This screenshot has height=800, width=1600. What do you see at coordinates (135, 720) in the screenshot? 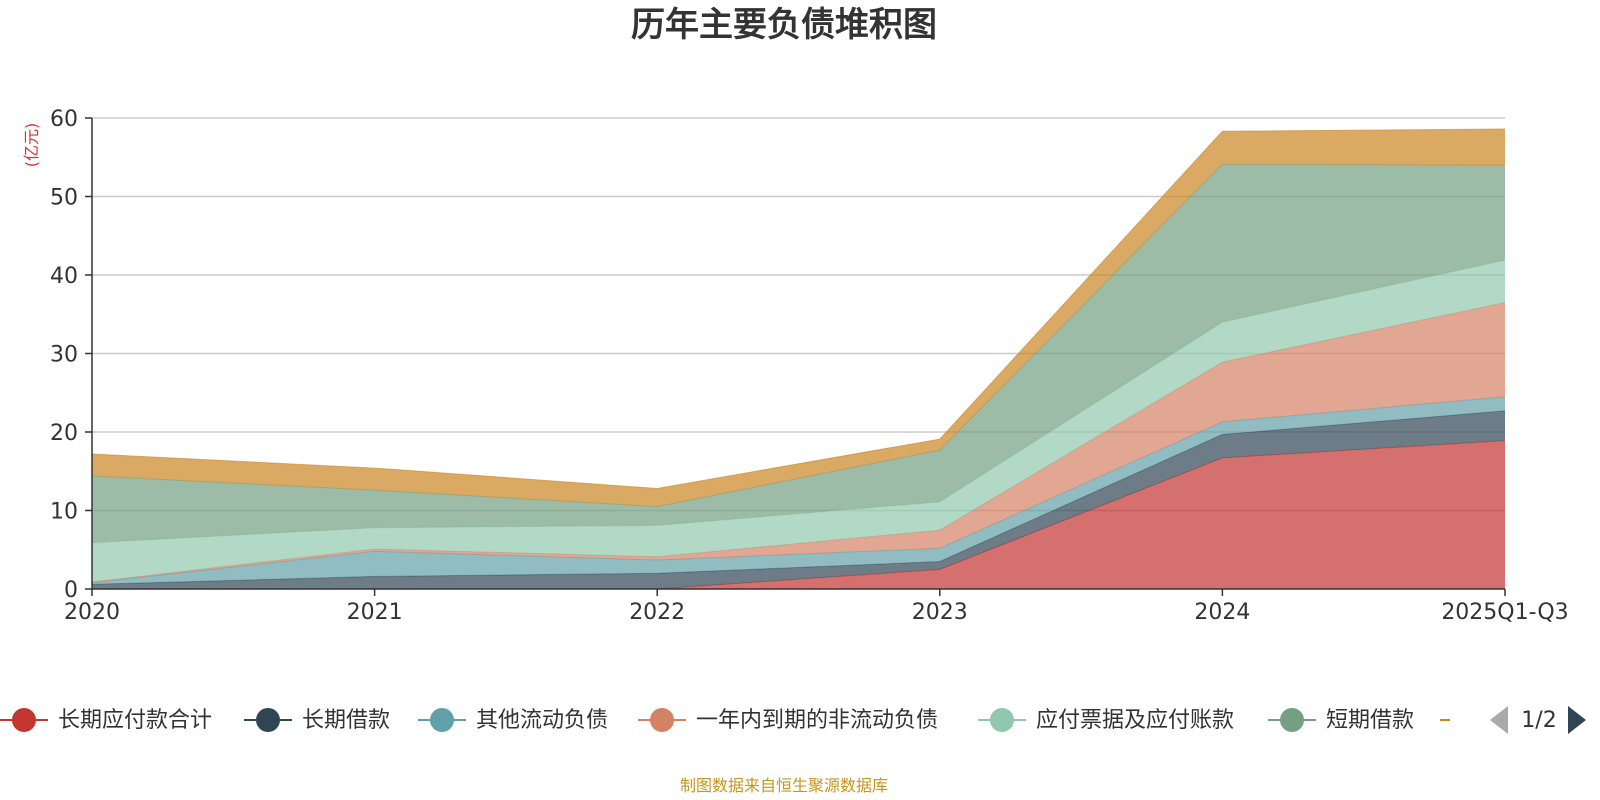
I see `legend-label: 长期应付款合计` at bounding box center [135, 720].